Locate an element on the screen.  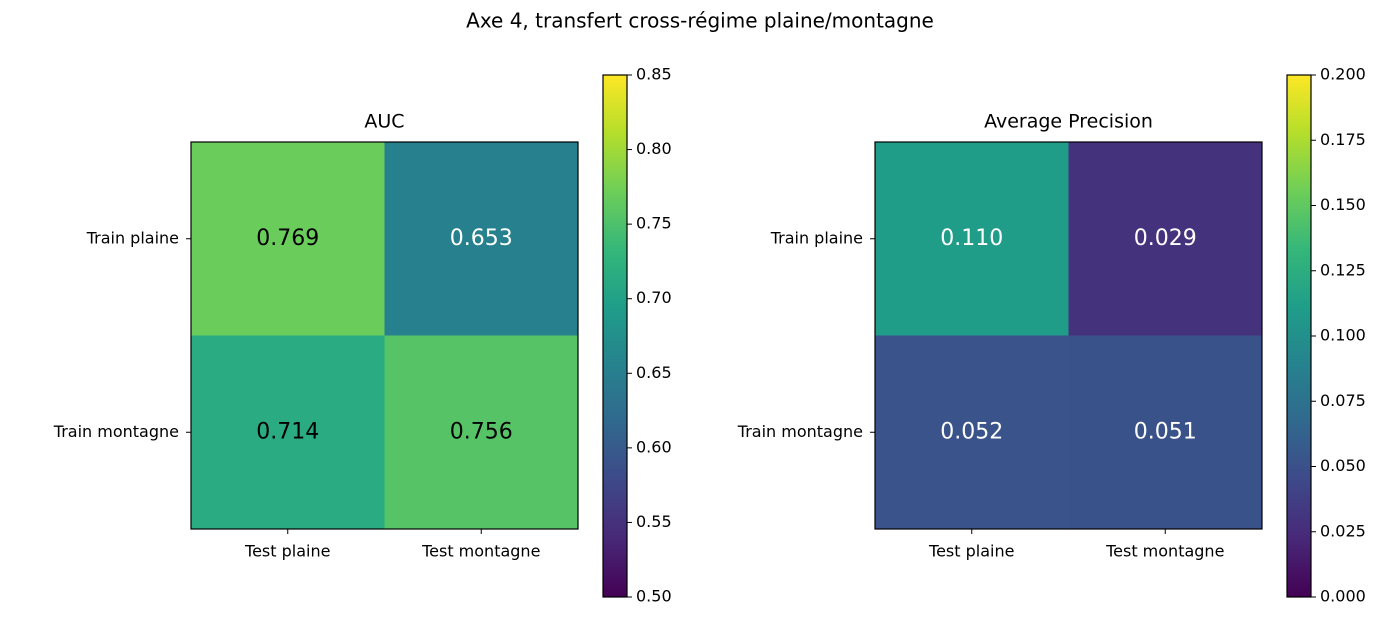
colorbar-tick-label: 0.60 is located at coordinates (654, 446).